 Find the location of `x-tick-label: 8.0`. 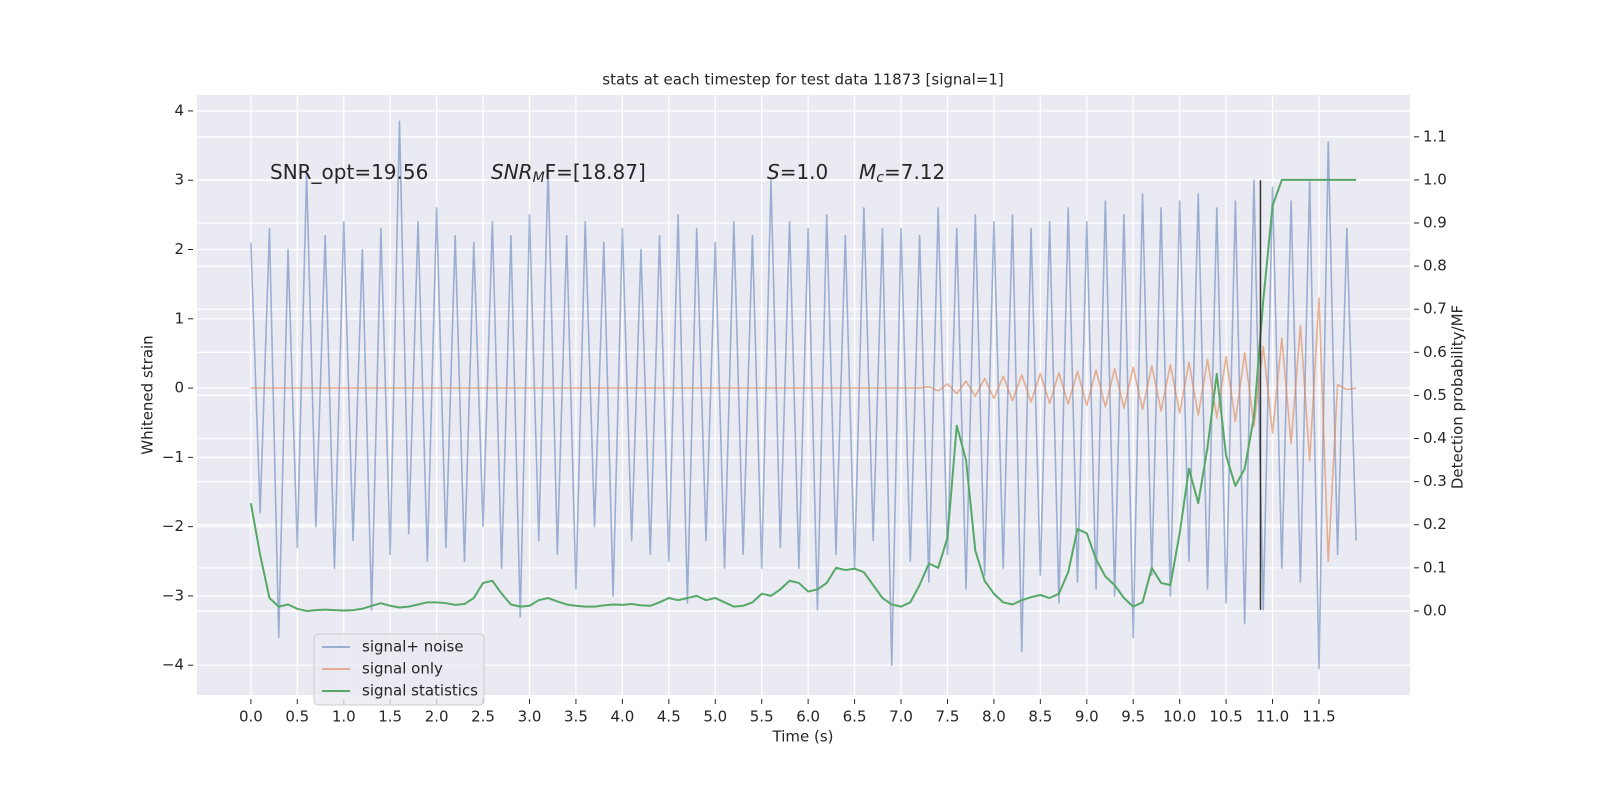

x-tick-label: 8.0 is located at coordinates (994, 717).